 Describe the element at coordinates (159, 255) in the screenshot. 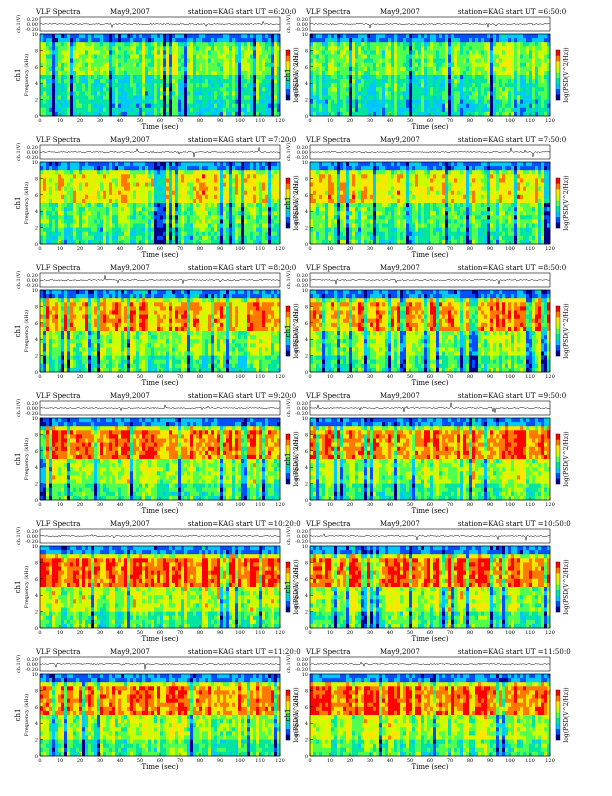

I see `x-axis-label: Time (sec)` at that location.